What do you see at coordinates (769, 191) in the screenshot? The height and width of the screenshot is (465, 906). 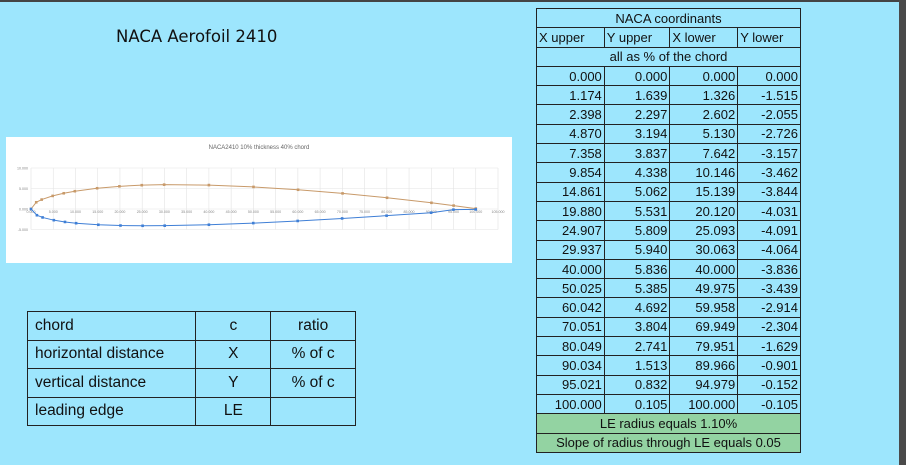 I see `table-cell: -3.844` at bounding box center [769, 191].